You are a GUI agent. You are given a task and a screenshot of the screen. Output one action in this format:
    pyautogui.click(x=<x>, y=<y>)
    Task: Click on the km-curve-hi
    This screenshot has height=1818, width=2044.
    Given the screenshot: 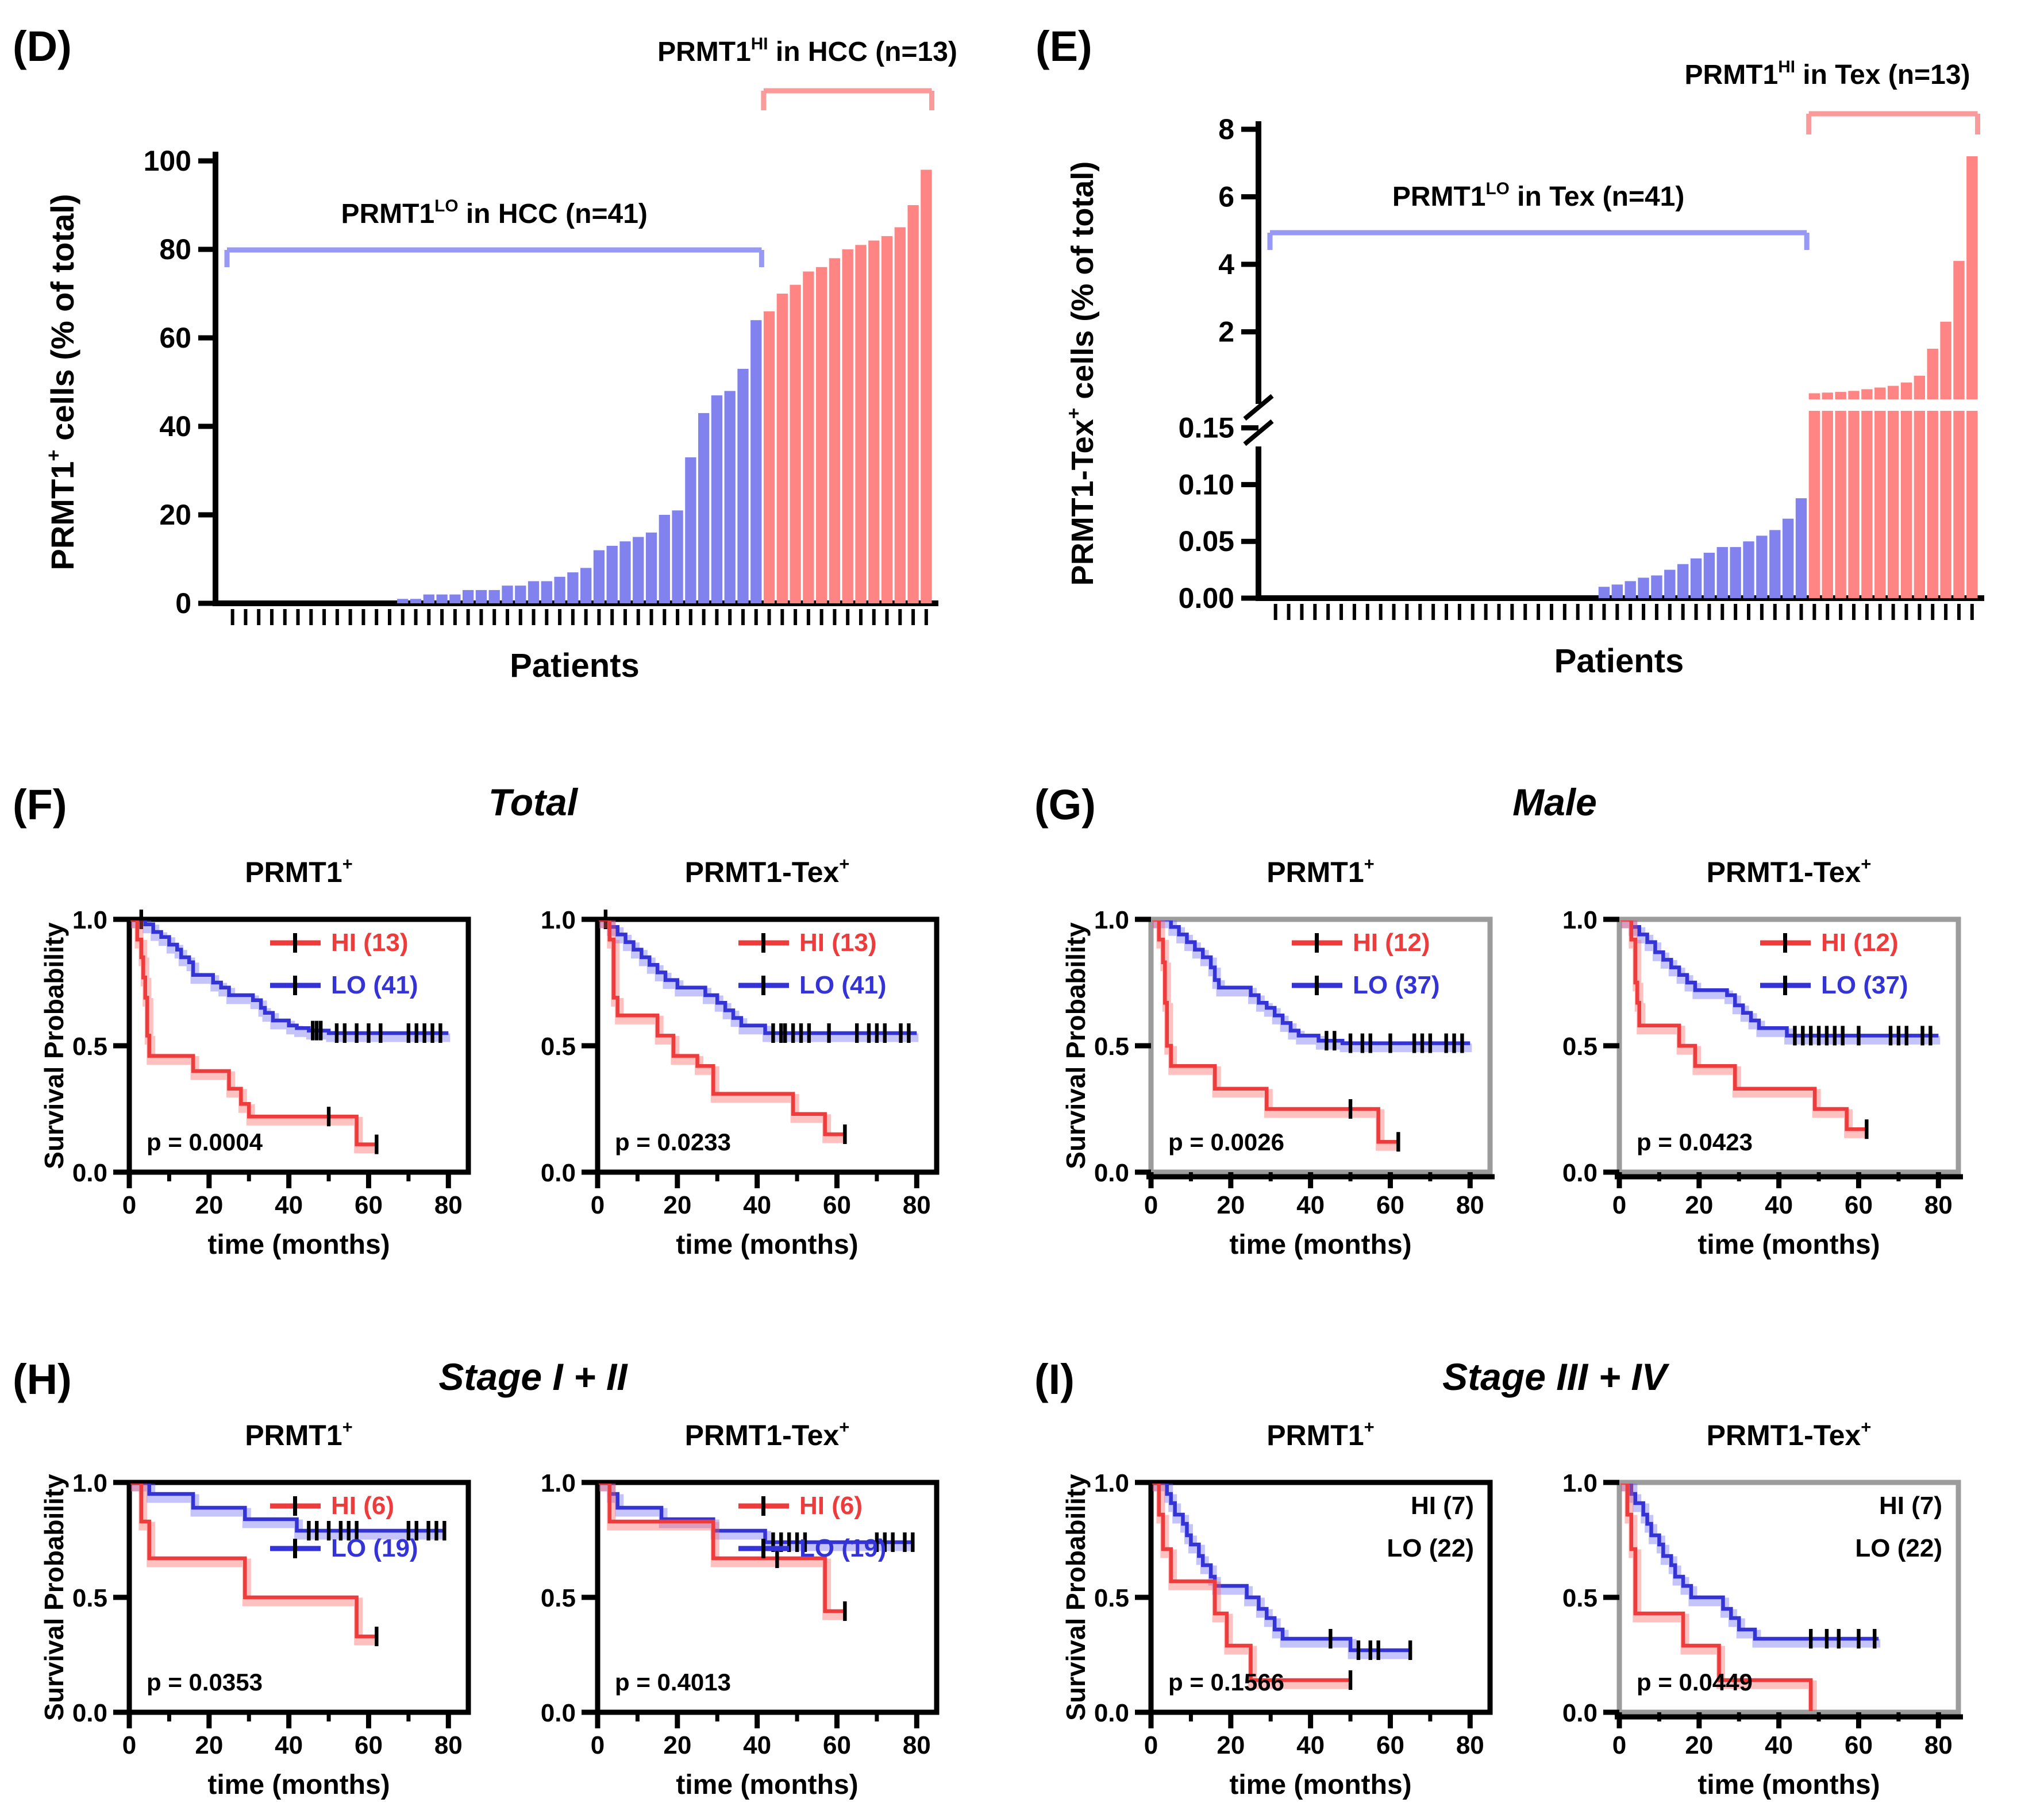 What is the action you would take?
    pyautogui.click(x=1718, y=1598)
    